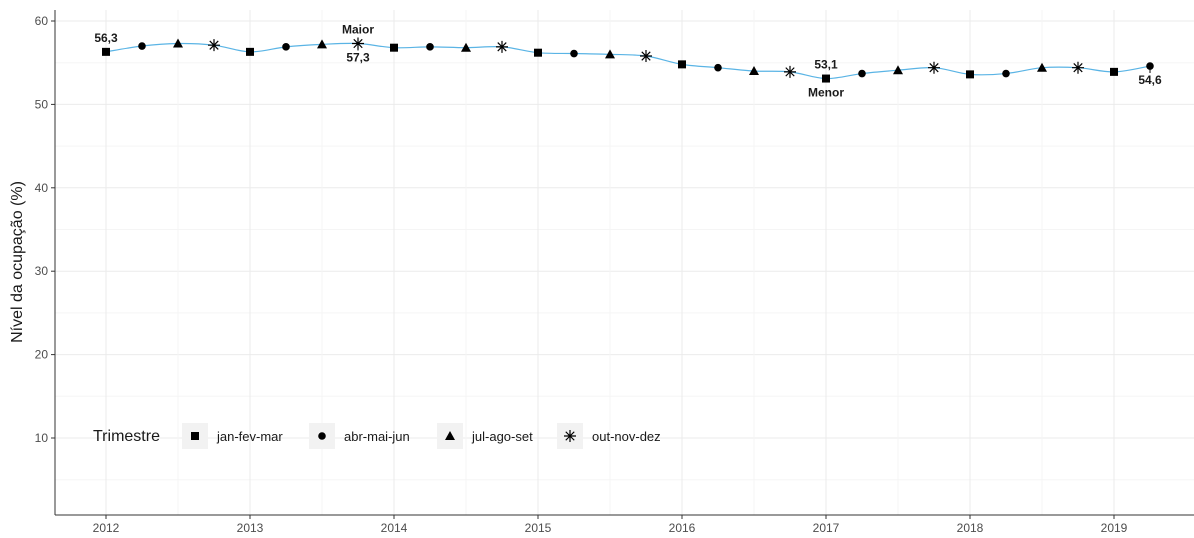 This screenshot has height=538, width=1194. Describe the element at coordinates (42, 188) in the screenshot. I see `y-tick-label: 40` at that location.